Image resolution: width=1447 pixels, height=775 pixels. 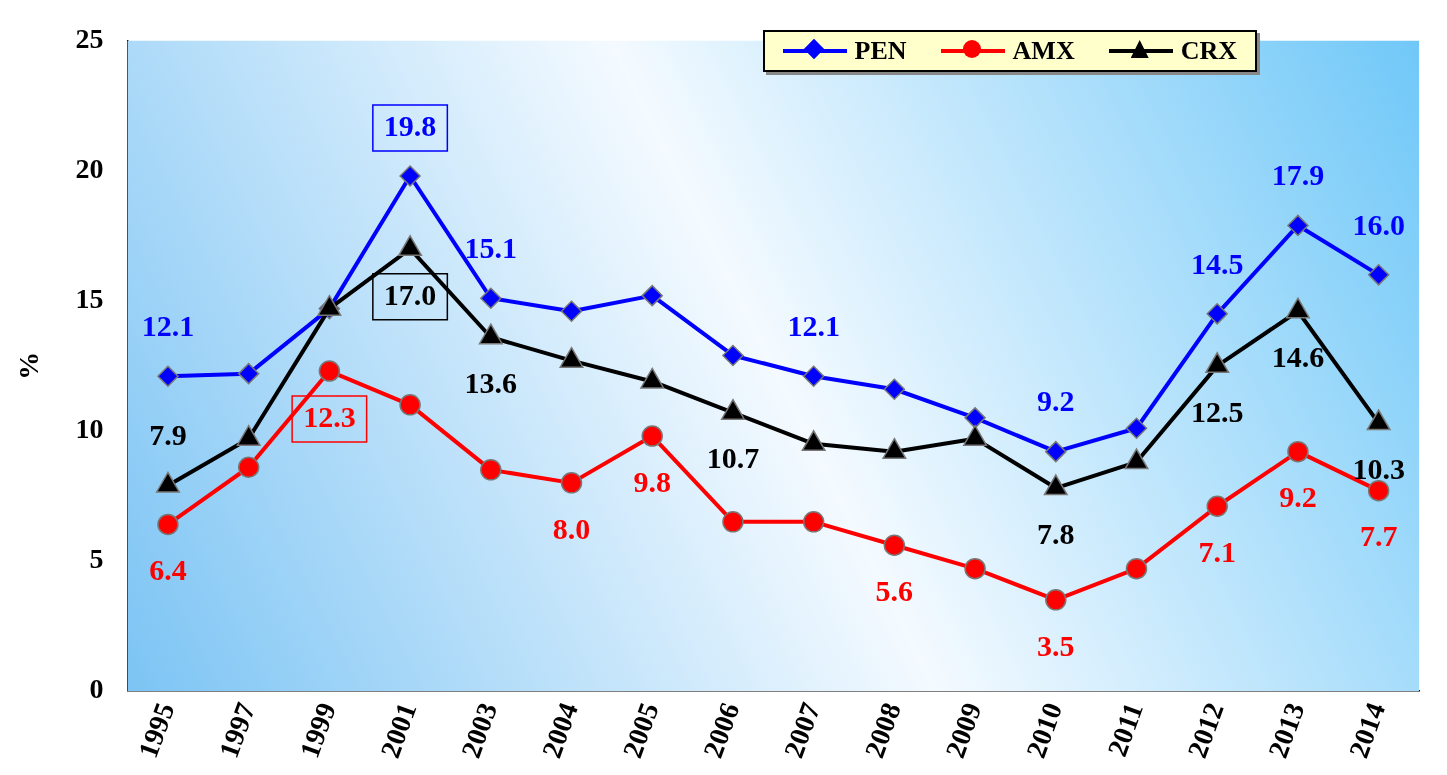 I want to click on y-tick-label: 5, so click(x=96, y=559).